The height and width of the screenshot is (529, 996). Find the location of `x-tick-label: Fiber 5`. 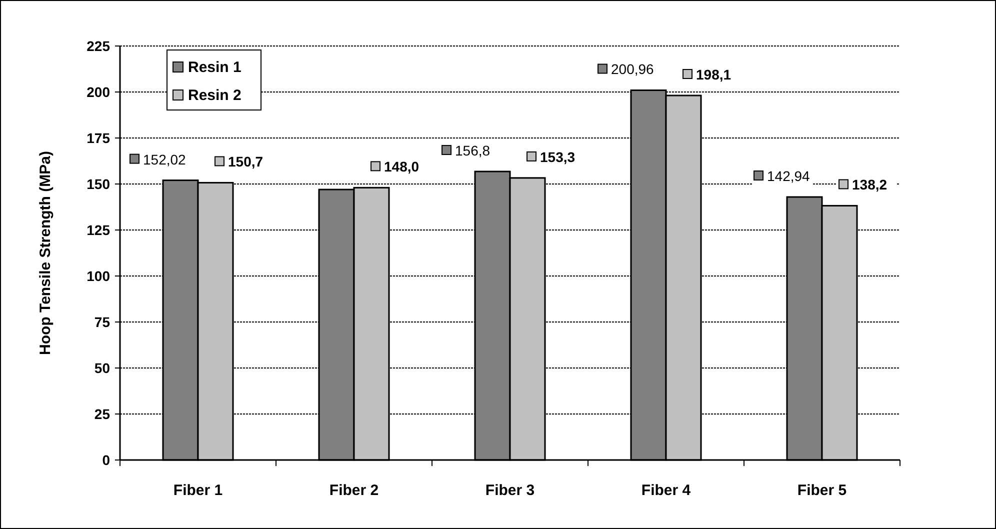

x-tick-label: Fiber 5 is located at coordinates (822, 490).